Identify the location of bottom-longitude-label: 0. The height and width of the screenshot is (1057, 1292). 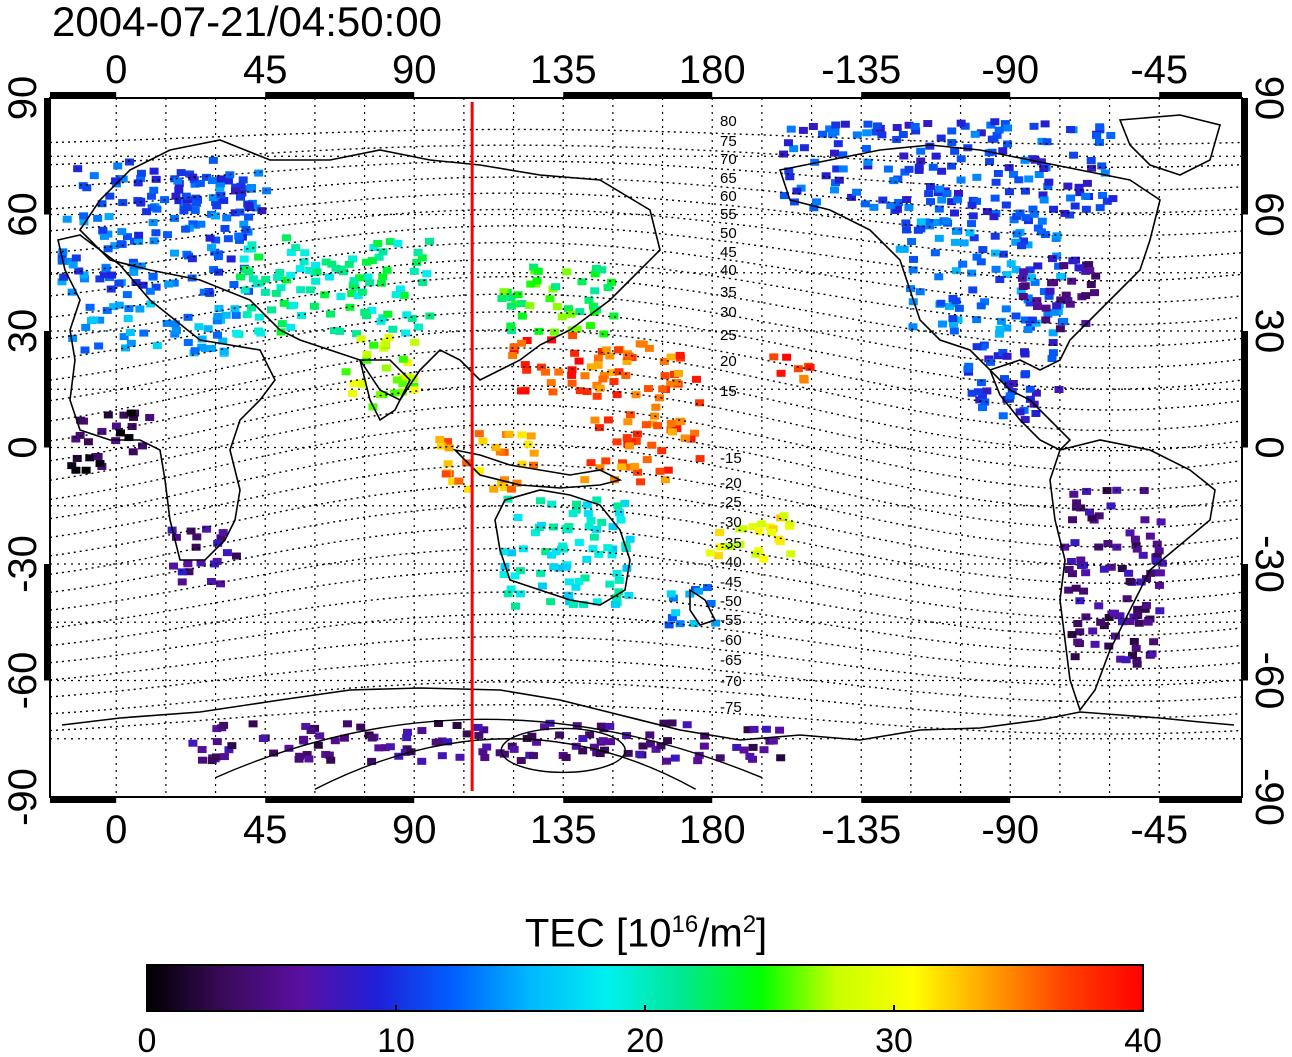
(116, 830).